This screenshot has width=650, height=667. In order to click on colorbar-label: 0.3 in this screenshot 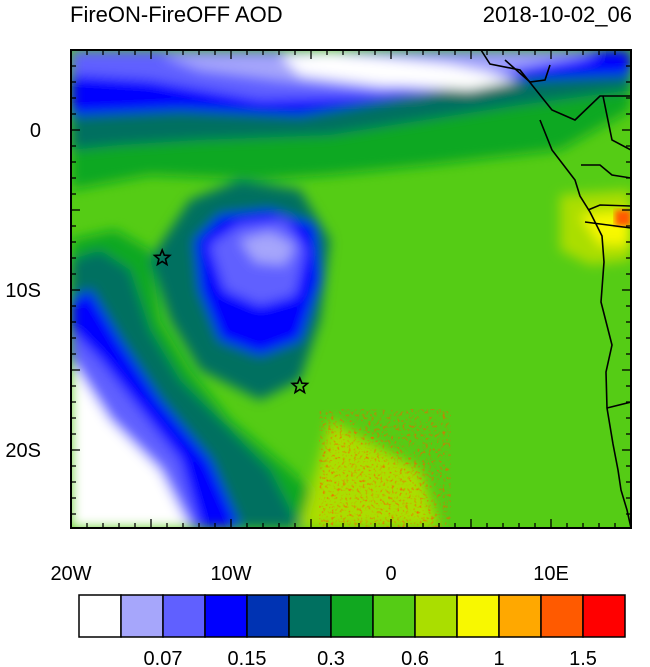, I will do `click(331, 657)`.